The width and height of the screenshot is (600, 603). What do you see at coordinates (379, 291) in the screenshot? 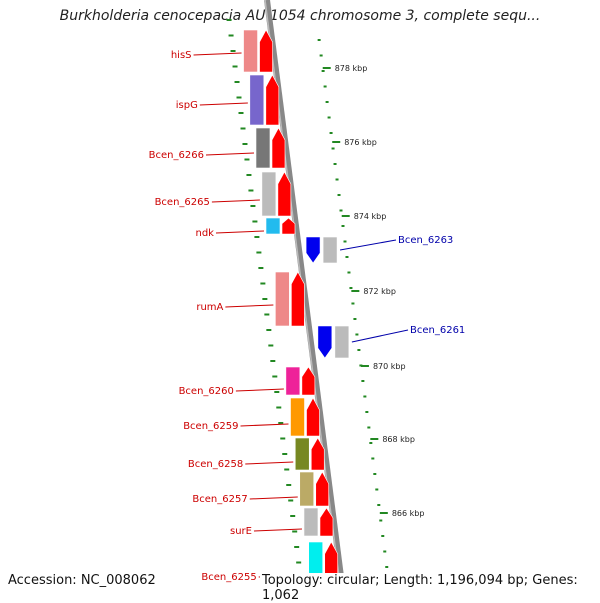
I see `kbp-label: 872 kbp` at bounding box center [379, 291].